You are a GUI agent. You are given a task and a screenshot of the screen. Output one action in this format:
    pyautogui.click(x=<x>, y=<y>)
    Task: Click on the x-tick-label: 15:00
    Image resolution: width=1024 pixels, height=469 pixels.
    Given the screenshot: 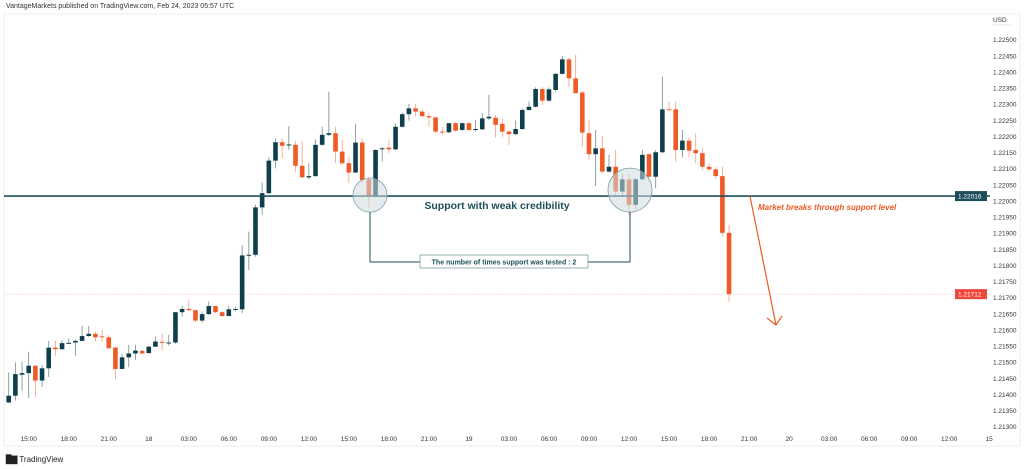 What is the action you would take?
    pyautogui.click(x=29, y=439)
    